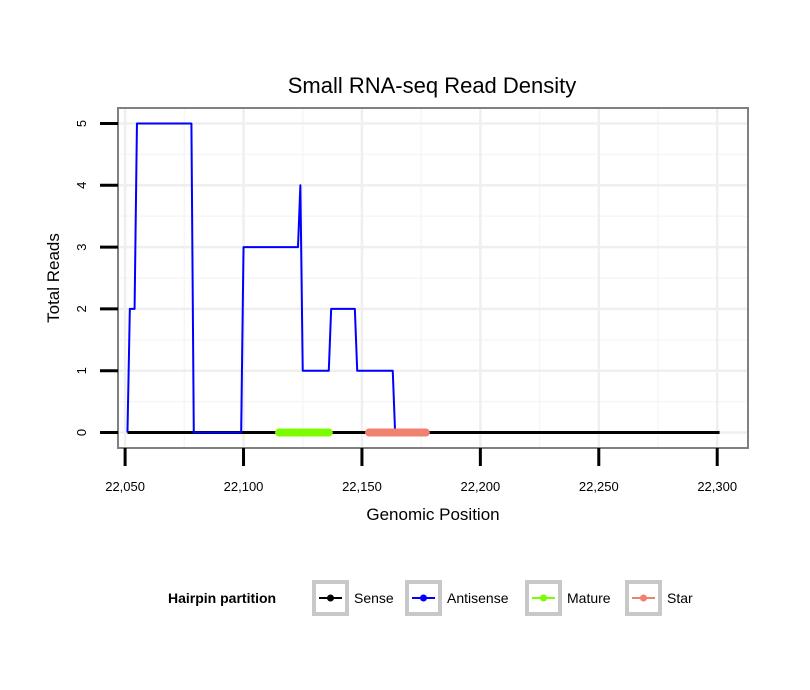 Image resolution: width=810 pixels, height=690 pixels. What do you see at coordinates (81, 185) in the screenshot?
I see `y-tick-label: 4` at bounding box center [81, 185].